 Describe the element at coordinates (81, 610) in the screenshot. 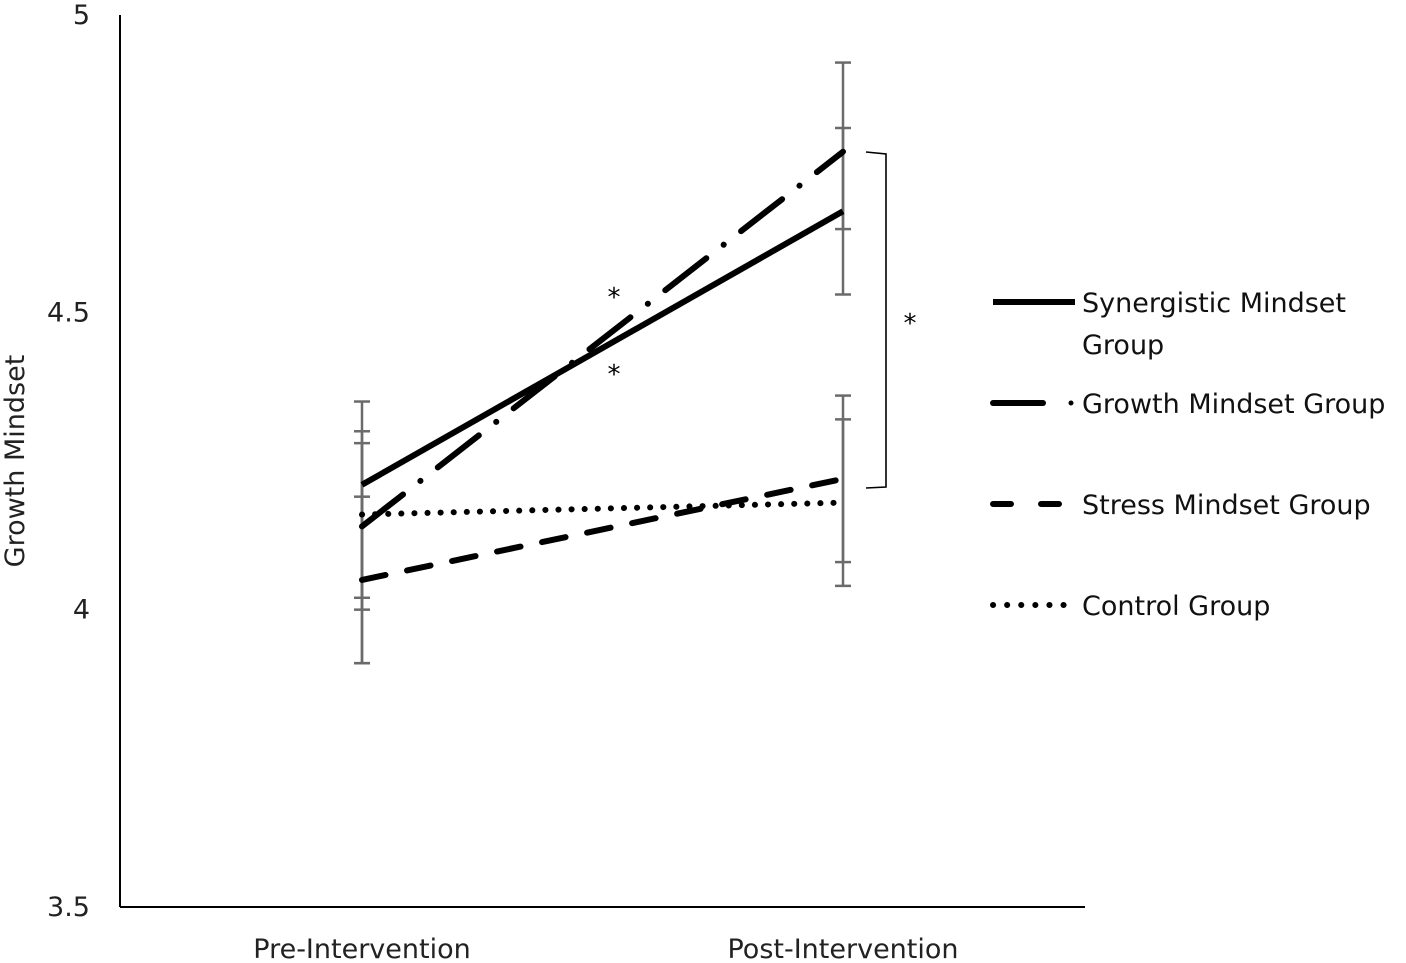

I see `y-tick-label: 4` at that location.